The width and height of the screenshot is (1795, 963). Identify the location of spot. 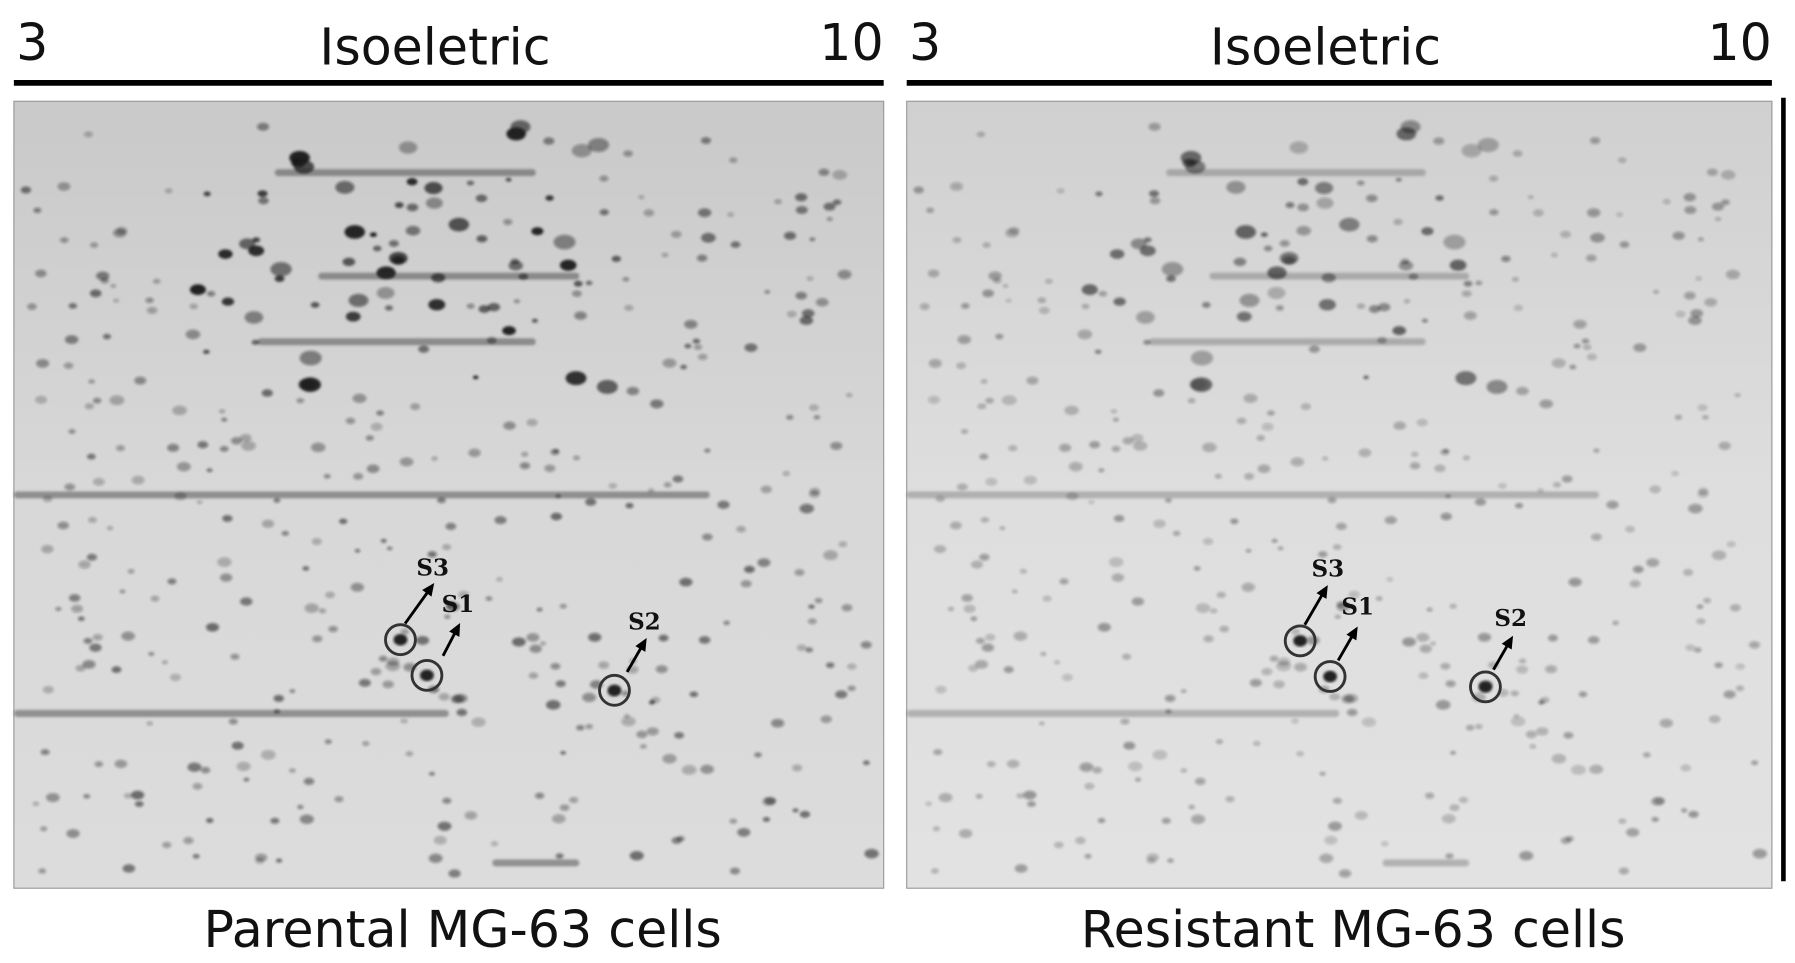
(400, 639).